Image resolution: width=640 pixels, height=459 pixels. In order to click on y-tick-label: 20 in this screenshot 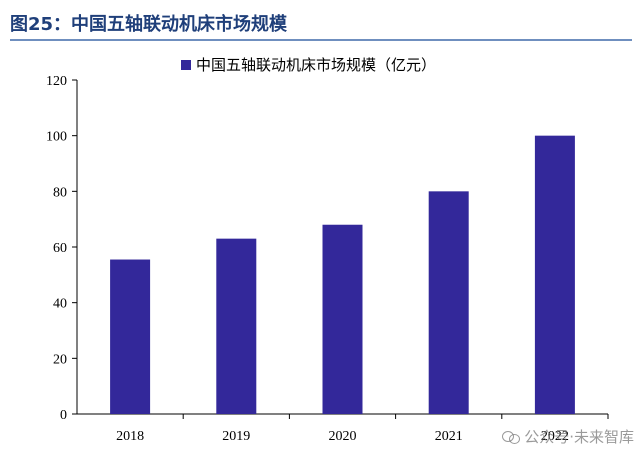, I will do `click(60, 359)`.